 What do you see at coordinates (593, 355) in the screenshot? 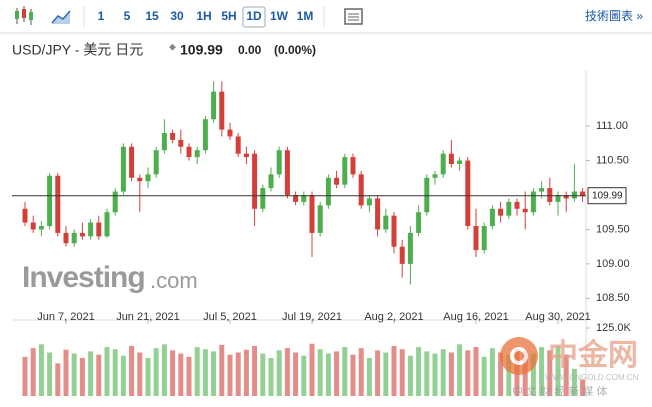
I see `site-name: 中金网` at bounding box center [593, 355].